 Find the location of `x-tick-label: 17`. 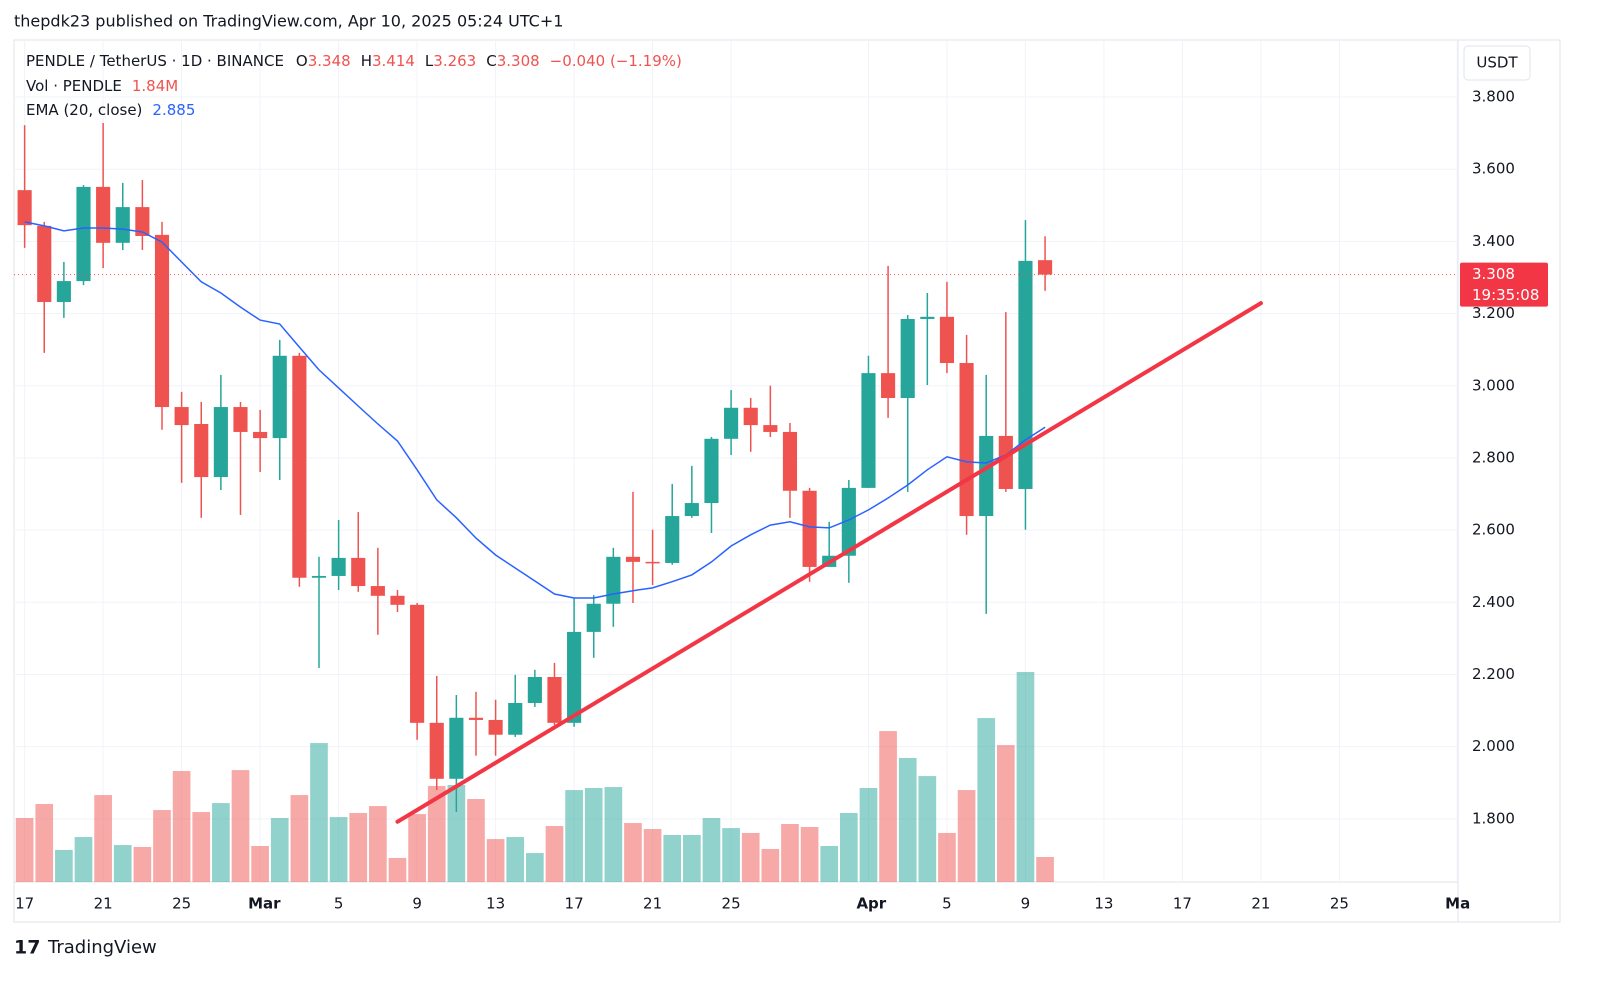

x-tick-label: 17 is located at coordinates (24, 904).